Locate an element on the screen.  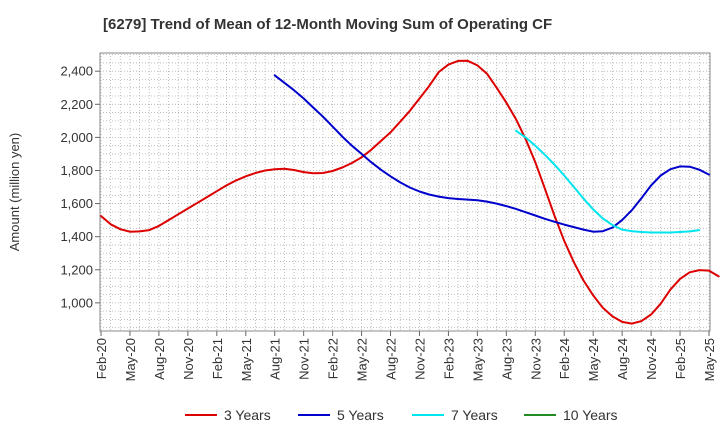
y-axis-label: Amount (million yen) is located at coordinates (14, 192).